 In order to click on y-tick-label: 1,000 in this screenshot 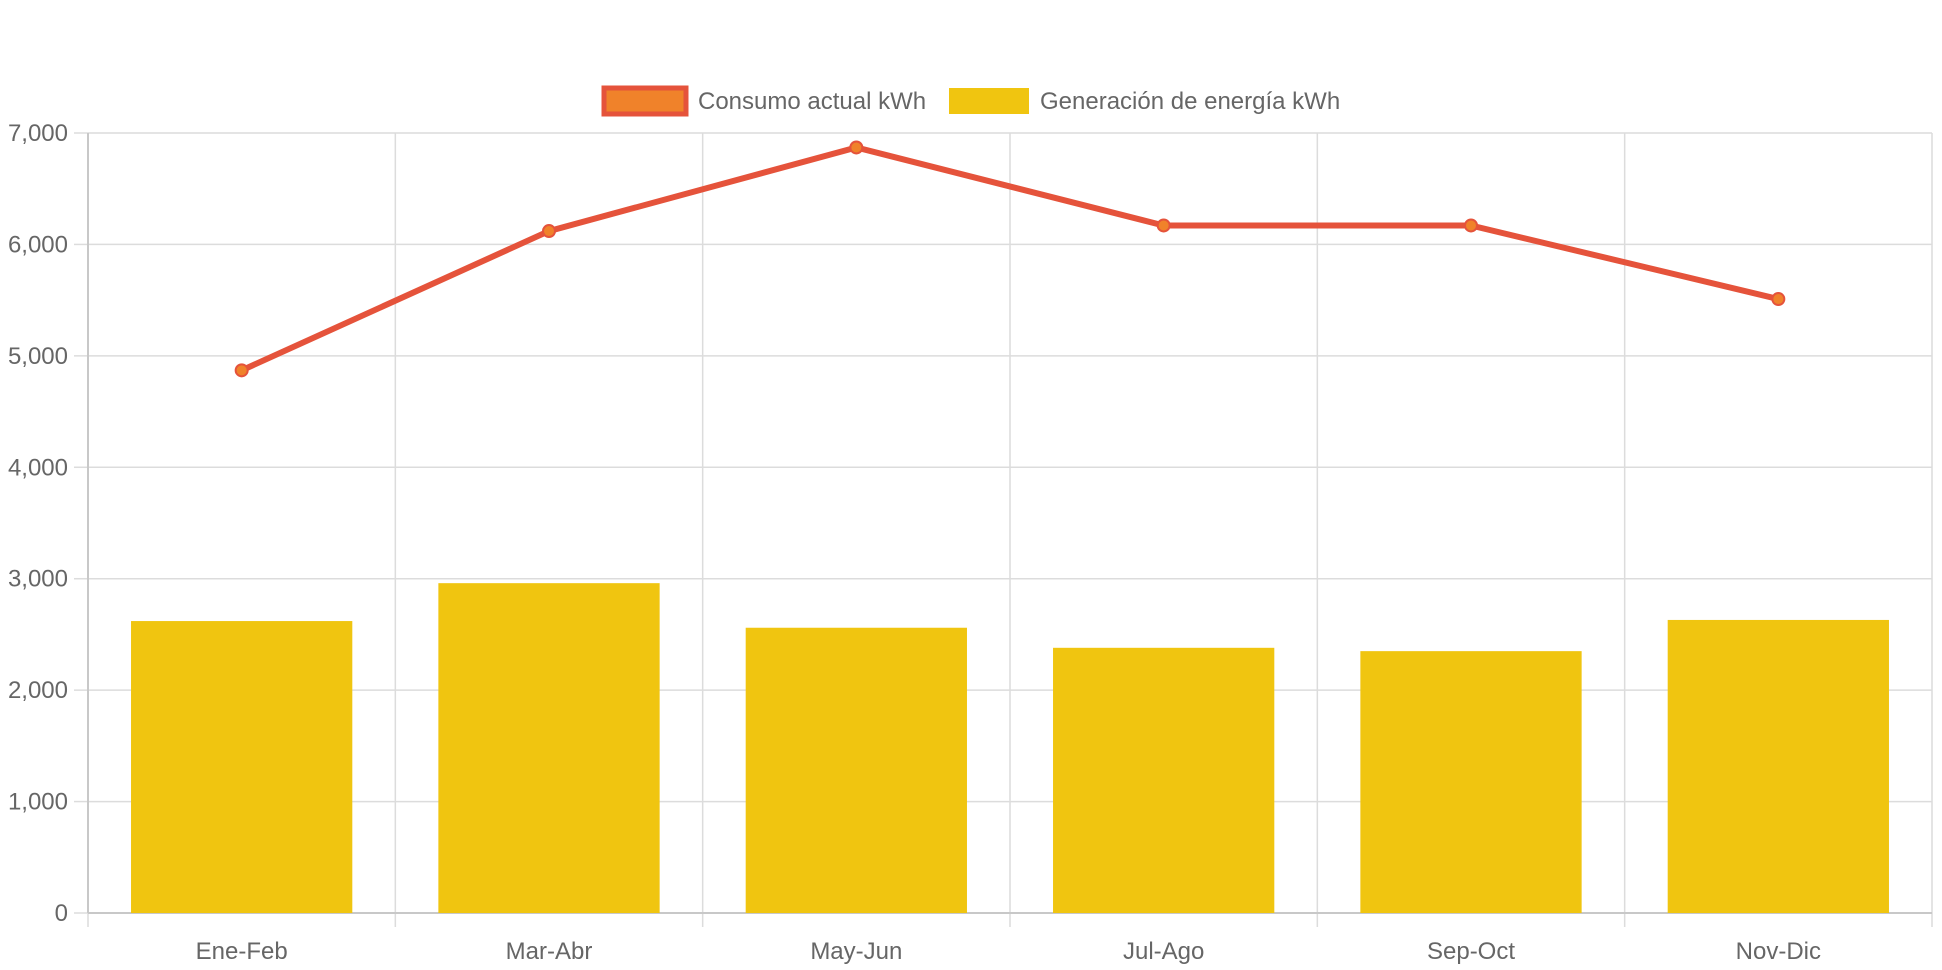, I will do `click(38, 802)`.